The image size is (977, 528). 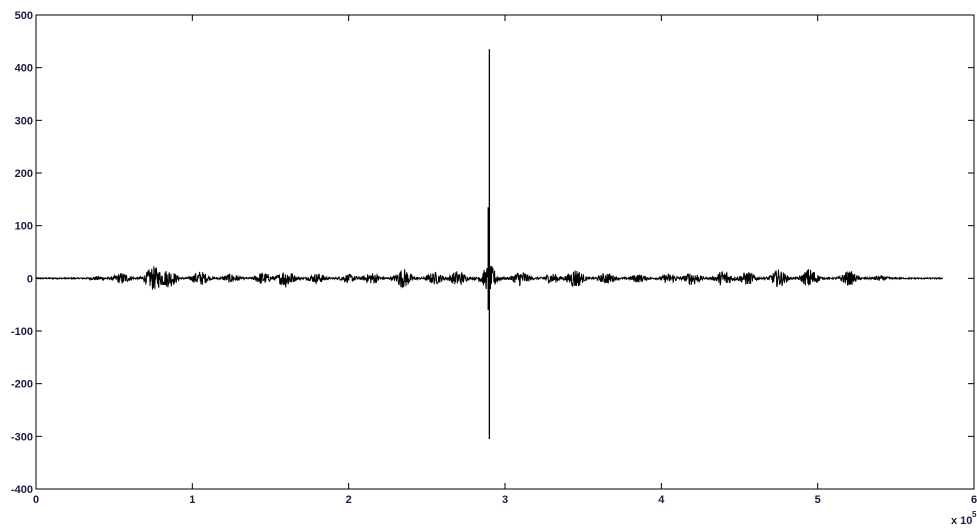 I want to click on x-tick-label: 0, so click(x=36, y=500).